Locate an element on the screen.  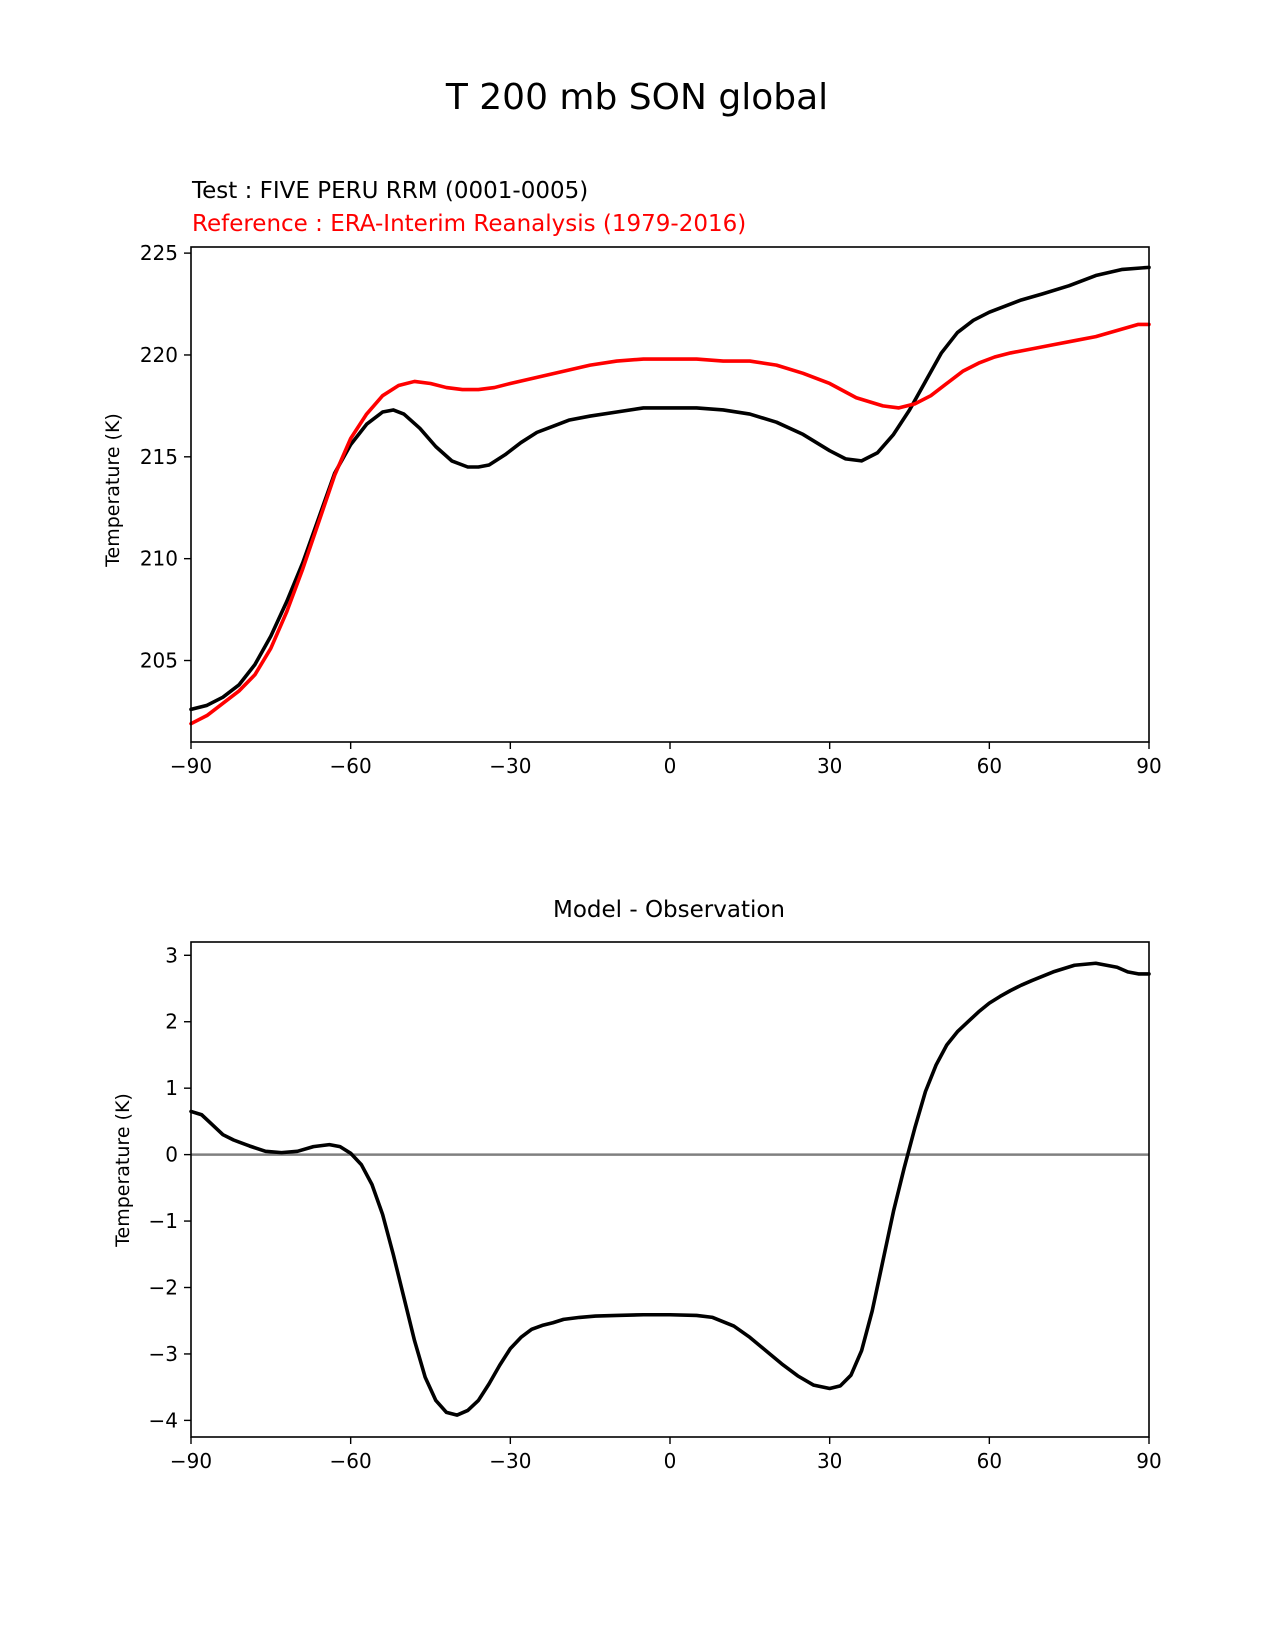
bottom-x-tick-label: 0 is located at coordinates (670, 1461).